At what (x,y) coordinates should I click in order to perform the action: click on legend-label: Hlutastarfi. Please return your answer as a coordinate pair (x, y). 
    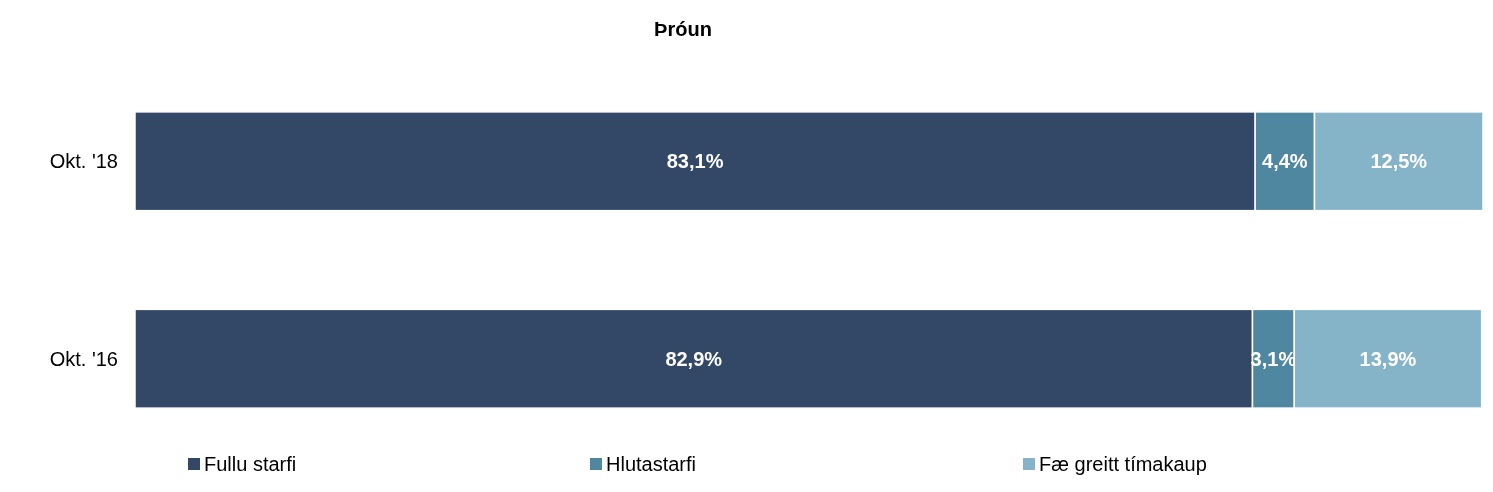
    Looking at the image, I should click on (651, 464).